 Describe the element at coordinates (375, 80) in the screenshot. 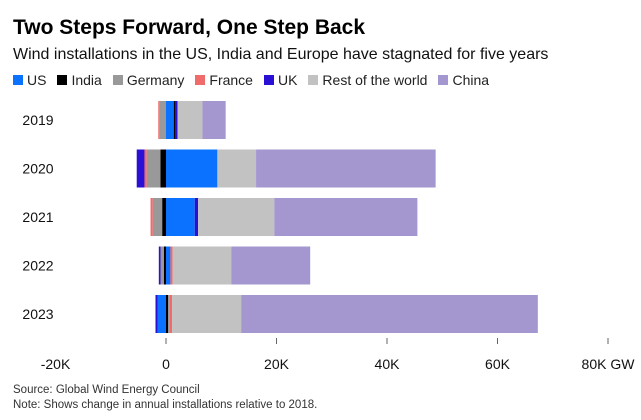

I see `legend-label: Rest of the world` at that location.